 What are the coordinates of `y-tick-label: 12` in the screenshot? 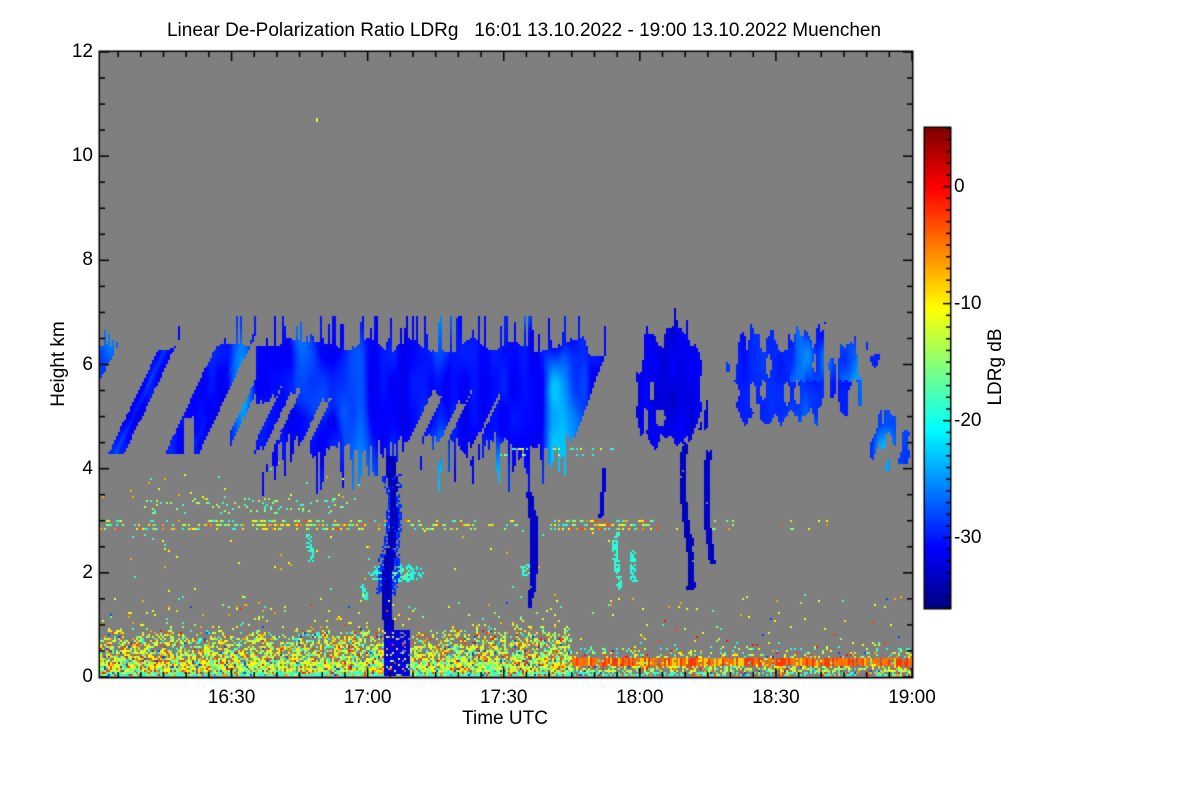 It's located at (82, 51).